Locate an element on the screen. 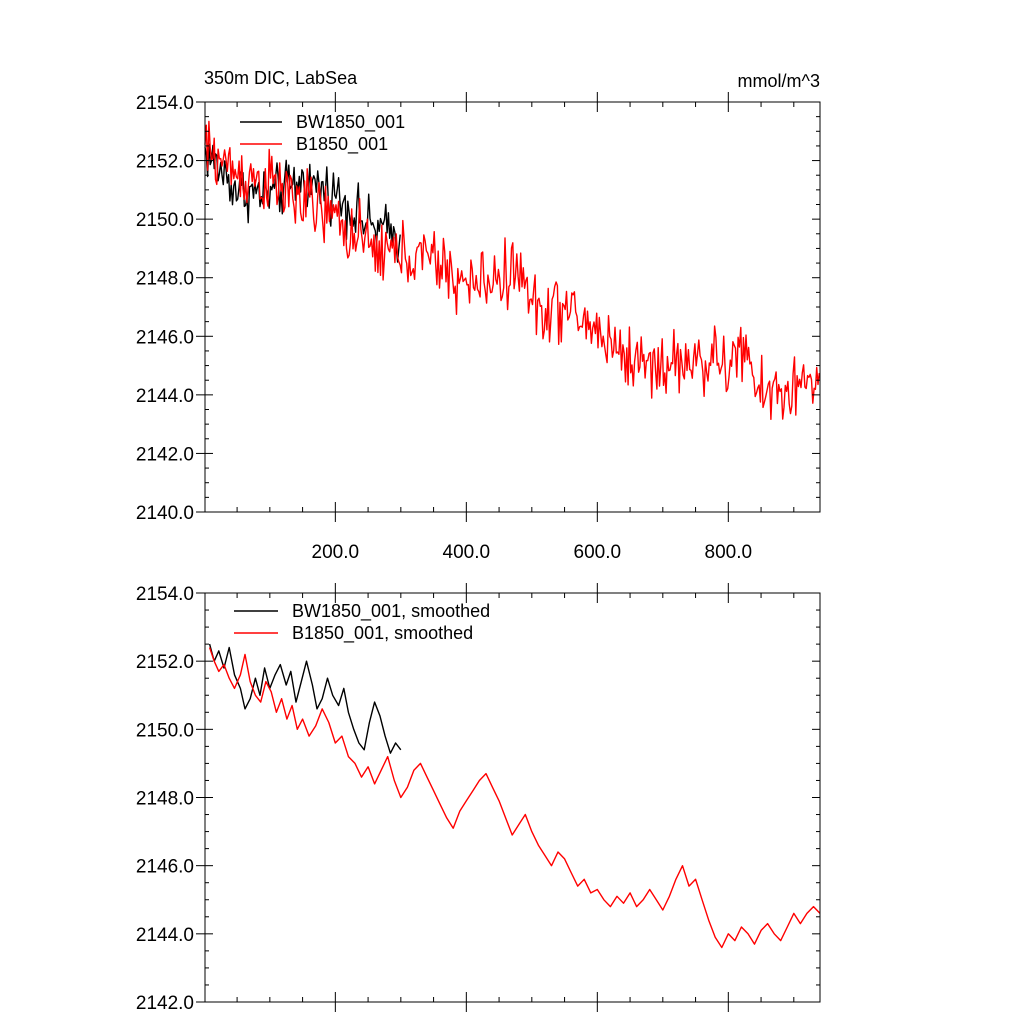  x-tick-label: 800.0 is located at coordinates (729, 552).